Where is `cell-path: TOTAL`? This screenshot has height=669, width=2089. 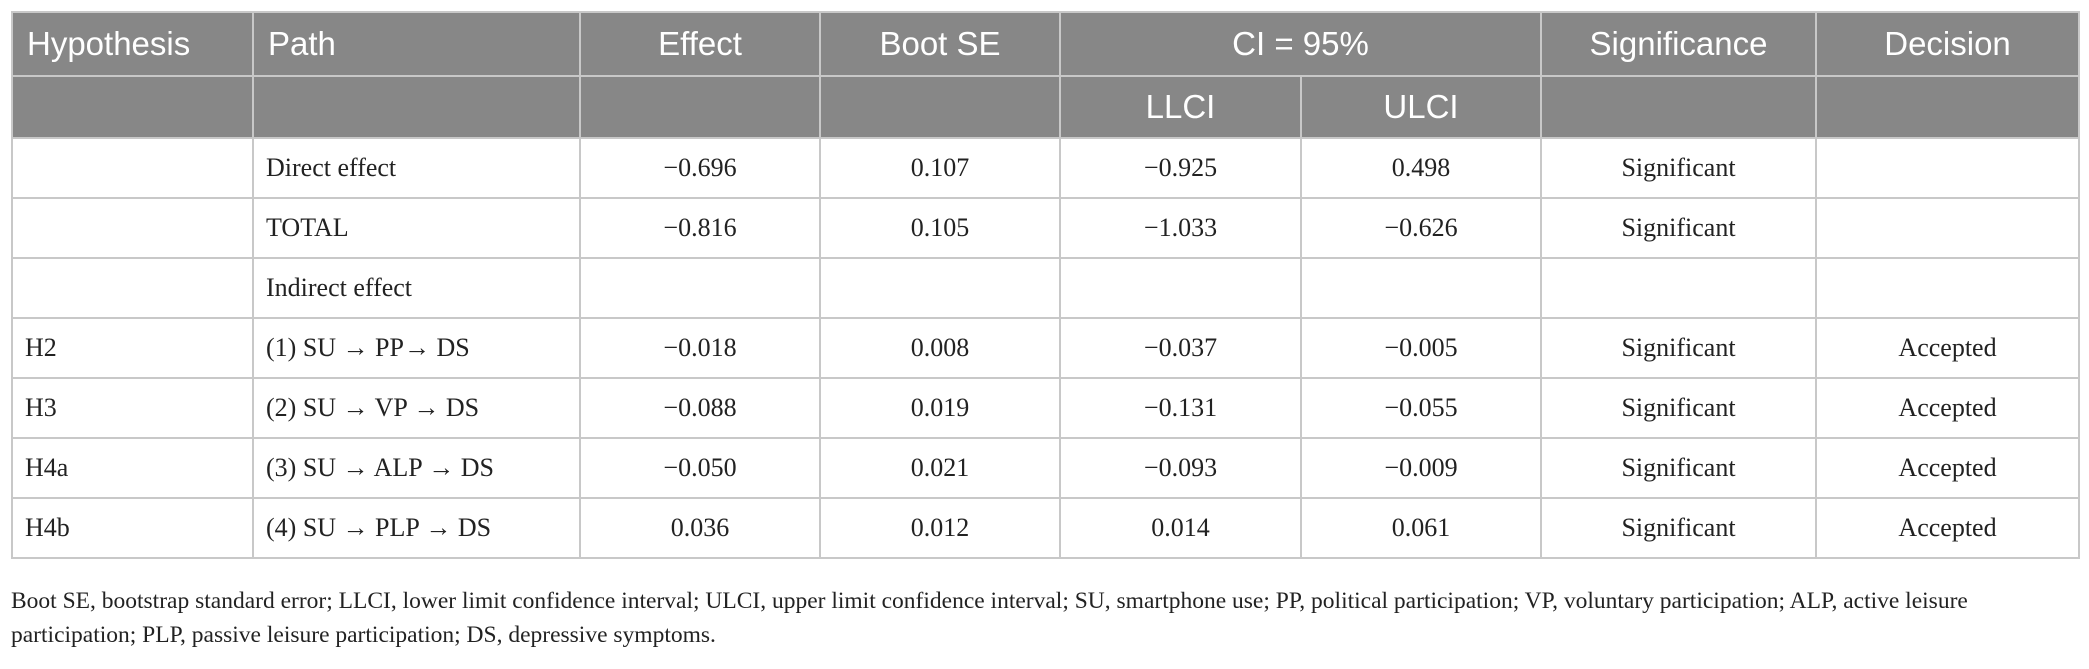
cell-path: TOTAL is located at coordinates (416, 228).